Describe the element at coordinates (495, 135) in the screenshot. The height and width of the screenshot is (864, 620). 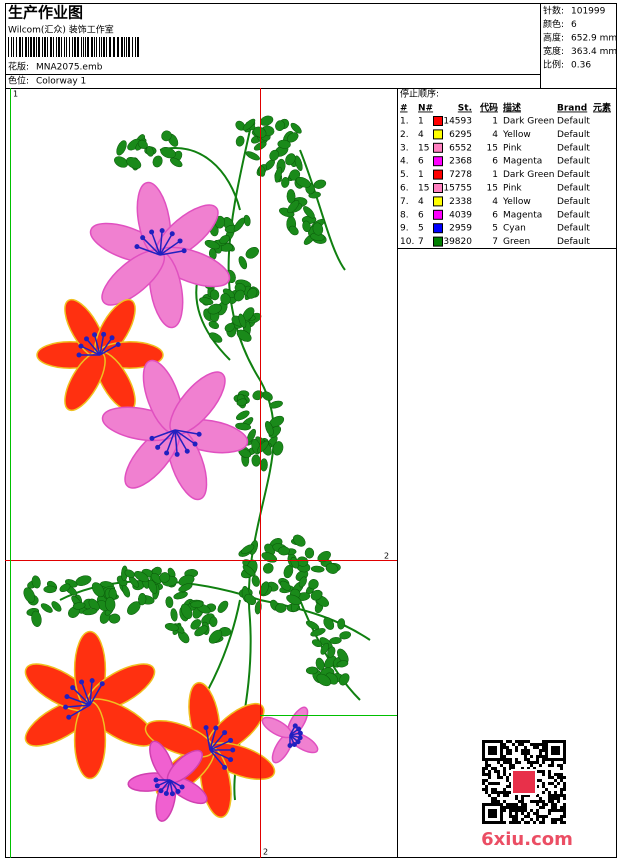
I see `code: 4` at that location.